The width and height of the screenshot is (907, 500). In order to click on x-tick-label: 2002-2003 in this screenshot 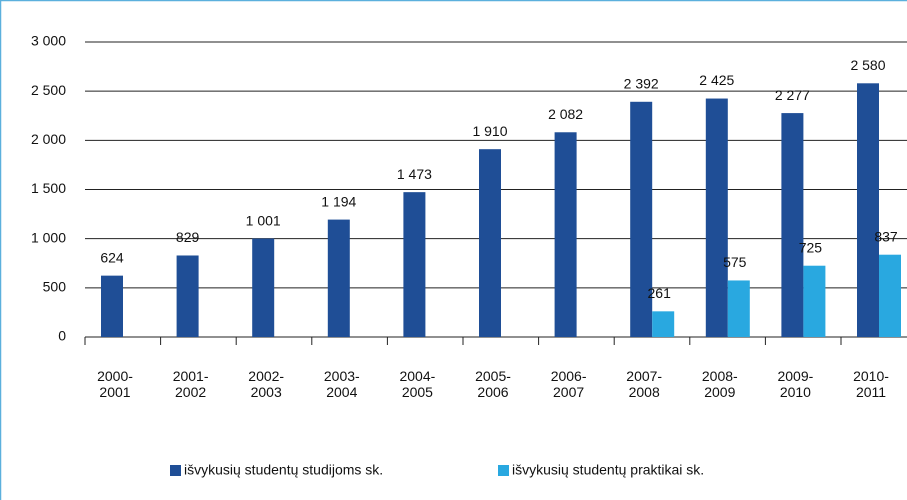, I will do `click(266, 384)`.